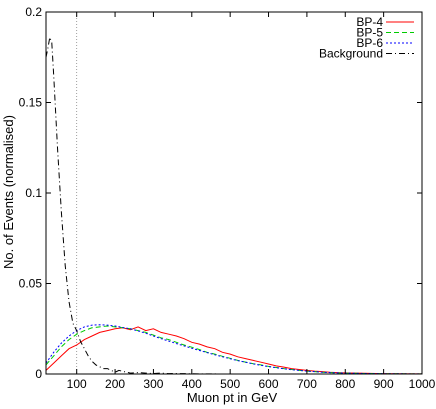 Image resolution: width=436 pixels, height=409 pixels. I want to click on y-tick-label: 0.2, so click(33, 12).